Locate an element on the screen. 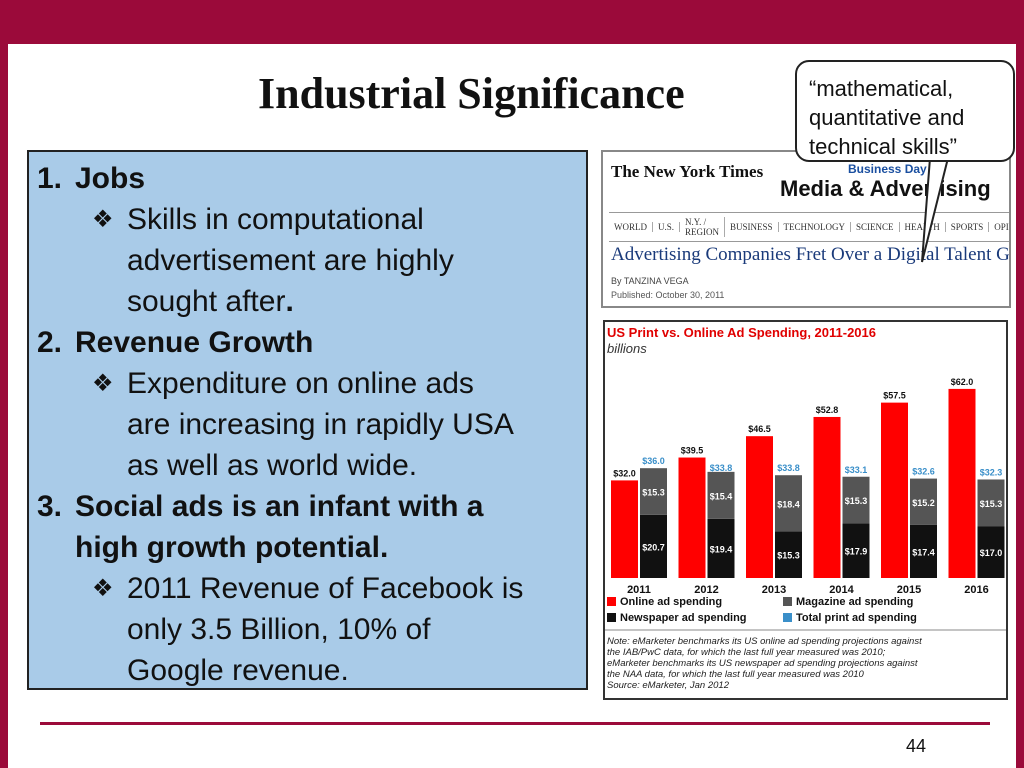  total-label-2013: $33.8 is located at coordinates (788, 468).